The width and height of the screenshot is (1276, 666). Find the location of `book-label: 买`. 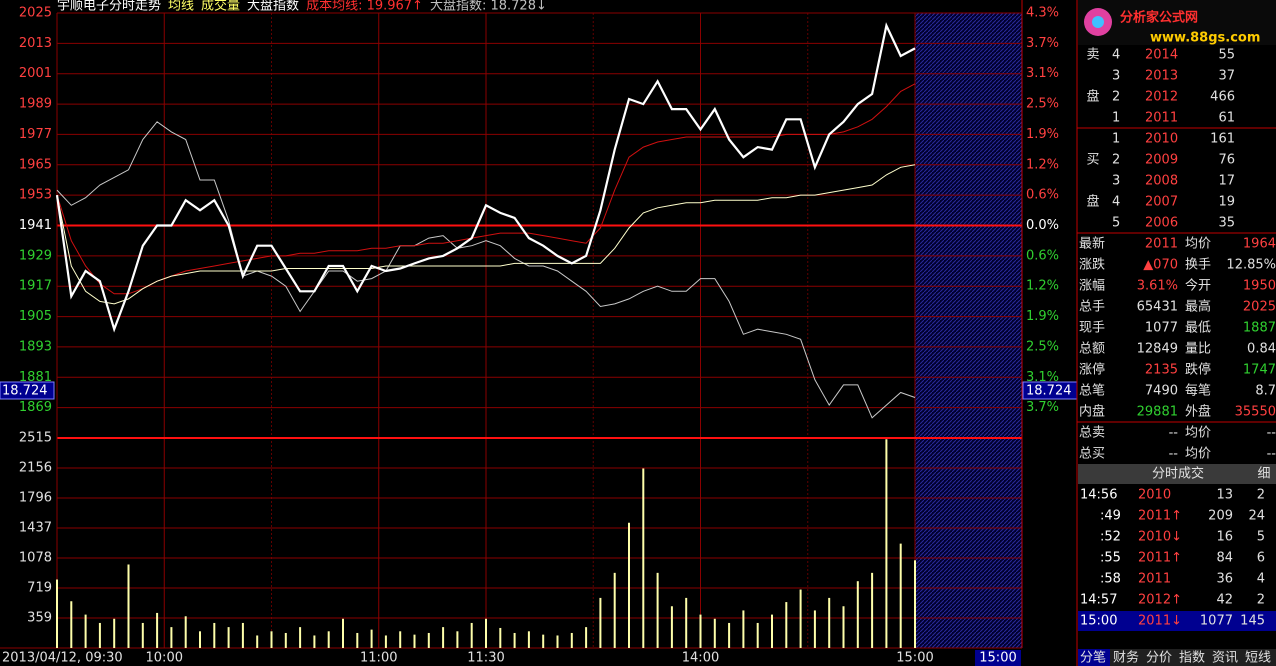

book-label: 买 is located at coordinates (1092, 160).